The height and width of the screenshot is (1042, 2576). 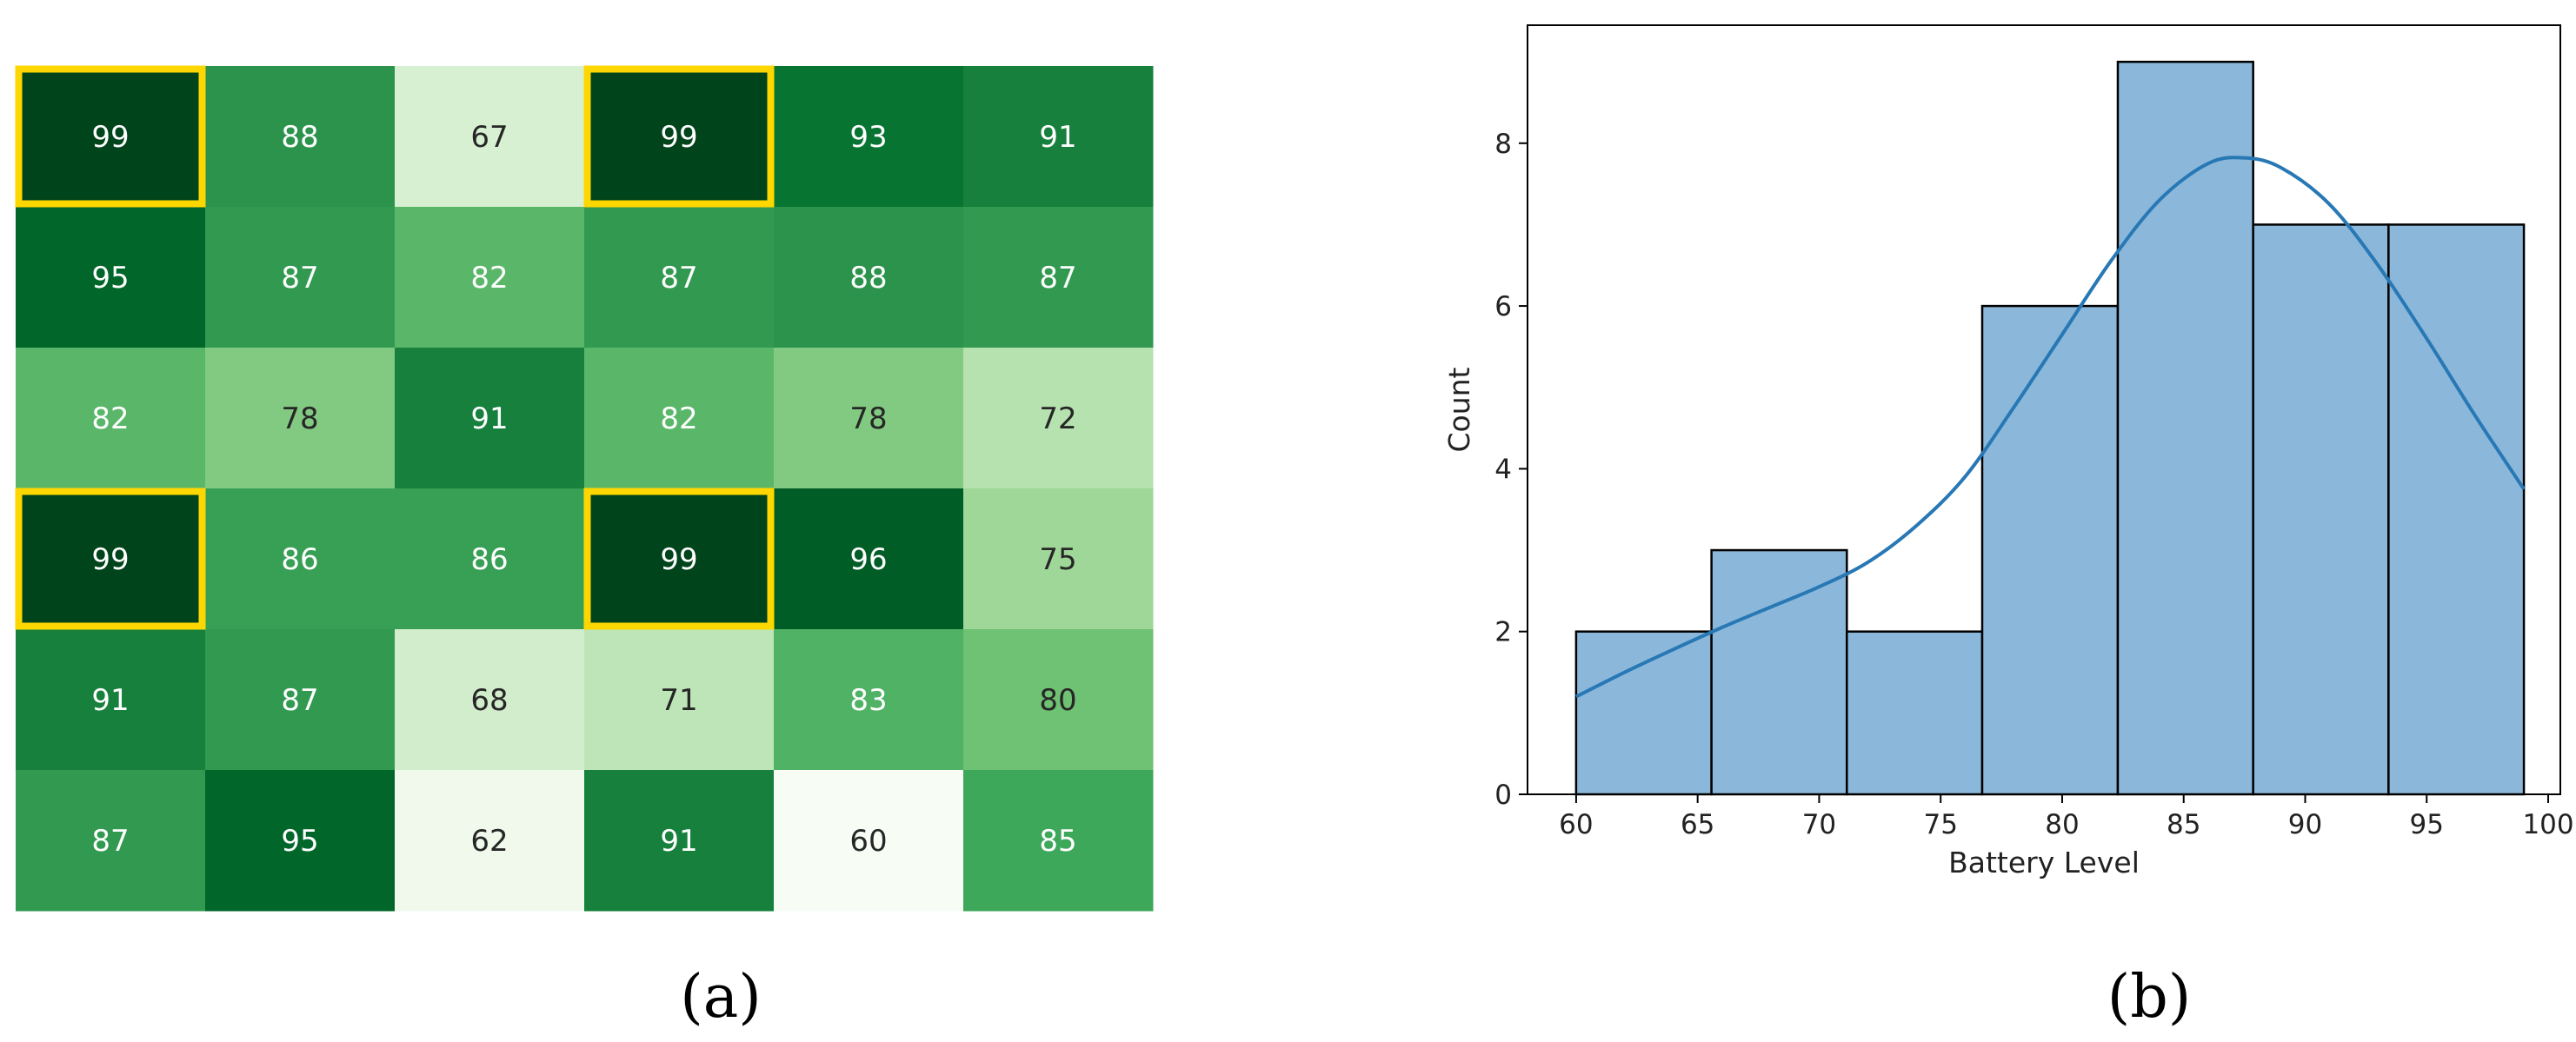 What do you see at coordinates (1819, 824) in the screenshot?
I see `x-tick-label: 70` at bounding box center [1819, 824].